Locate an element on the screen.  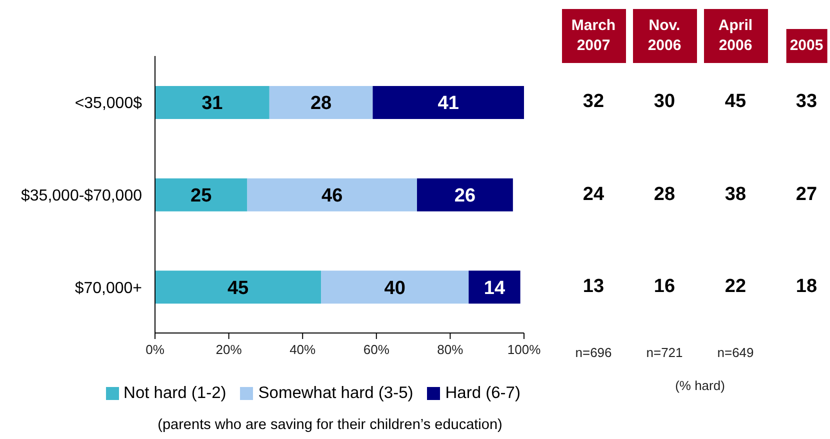
y-tick-label: $70,000+ is located at coordinates (108, 288).